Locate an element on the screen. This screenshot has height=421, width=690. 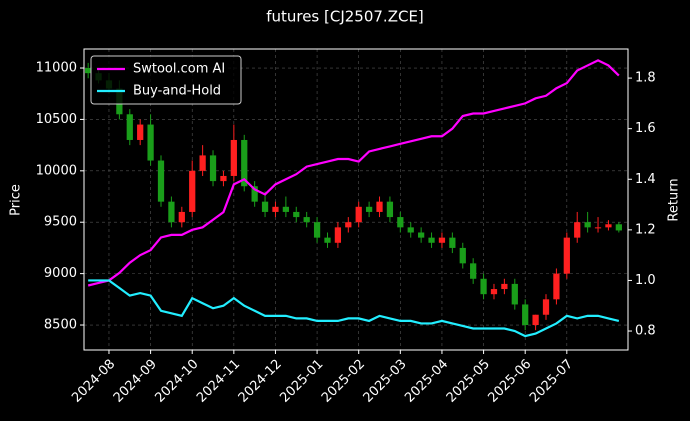
chart-title: futures [CJ2507.ZCE] is located at coordinates (345, 17).